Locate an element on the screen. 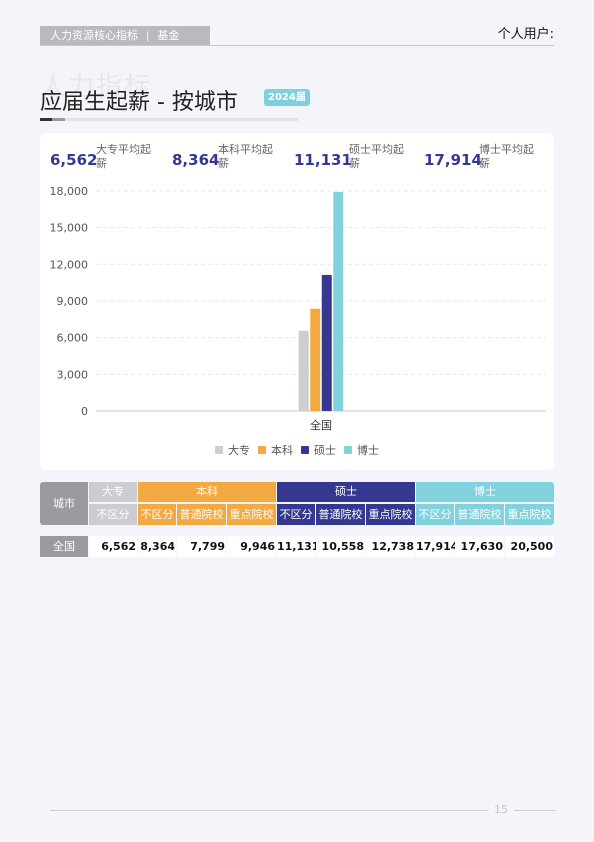  group-header: 博士 is located at coordinates (485, 492).